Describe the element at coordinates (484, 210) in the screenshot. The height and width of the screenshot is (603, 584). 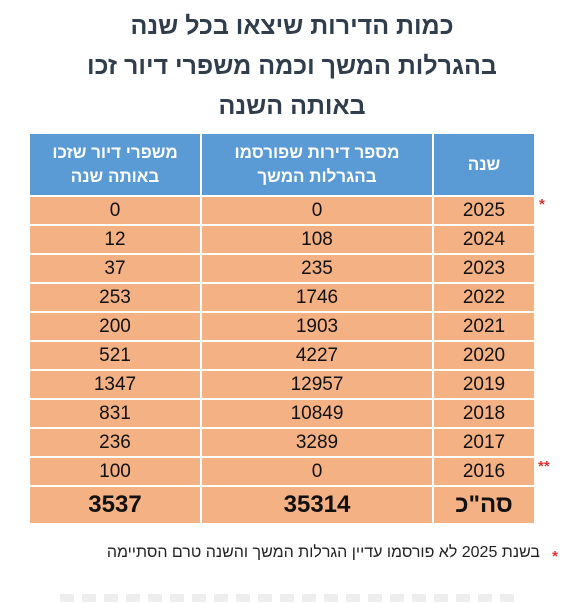
I see `cell-year: 2025` at that location.